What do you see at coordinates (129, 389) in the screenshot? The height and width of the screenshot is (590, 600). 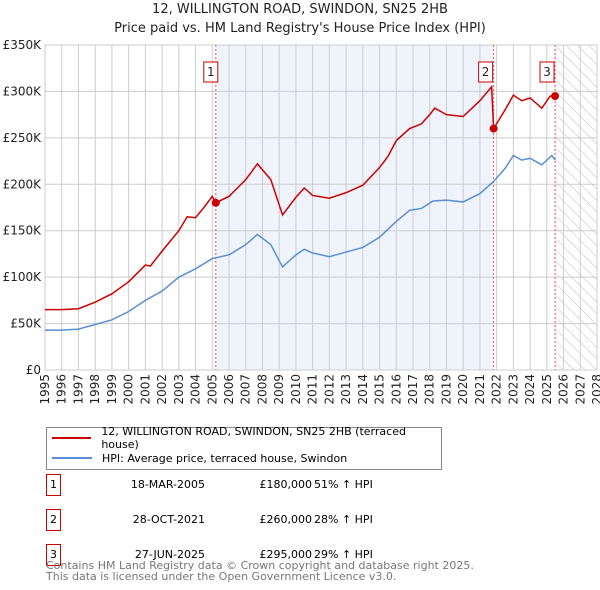 I see `x-tick-label: 2000` at bounding box center [129, 389].